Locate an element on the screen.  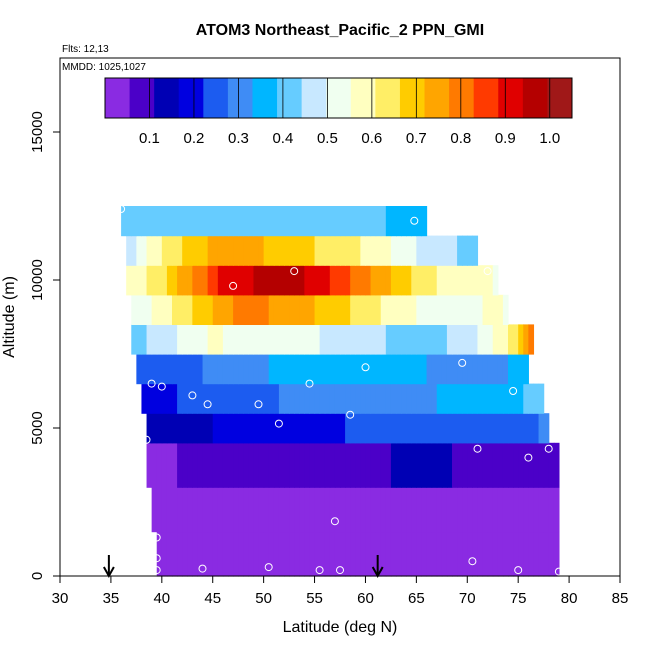
colorbar-swatch is located at coordinates (437, 98).